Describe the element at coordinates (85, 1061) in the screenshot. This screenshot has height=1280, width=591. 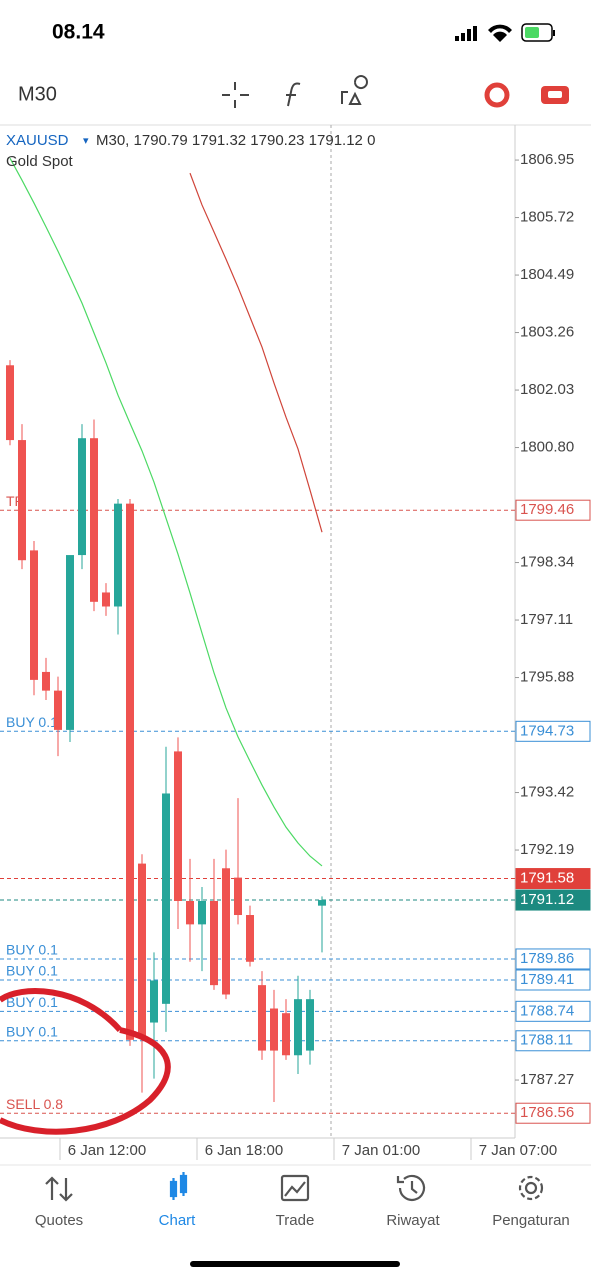
I see `annotation-circle` at that location.